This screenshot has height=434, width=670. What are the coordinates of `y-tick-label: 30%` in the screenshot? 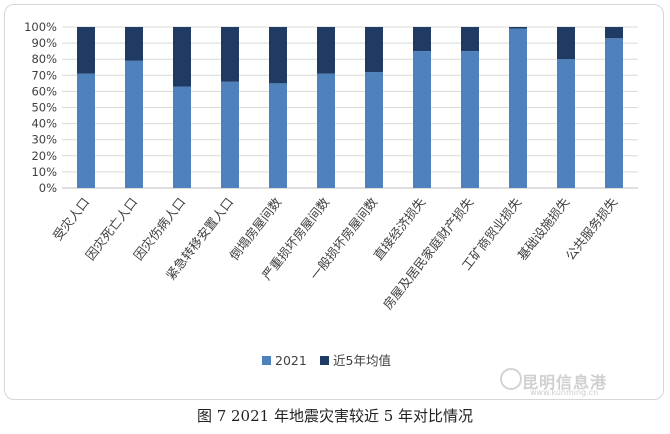 It's located at (44, 140).